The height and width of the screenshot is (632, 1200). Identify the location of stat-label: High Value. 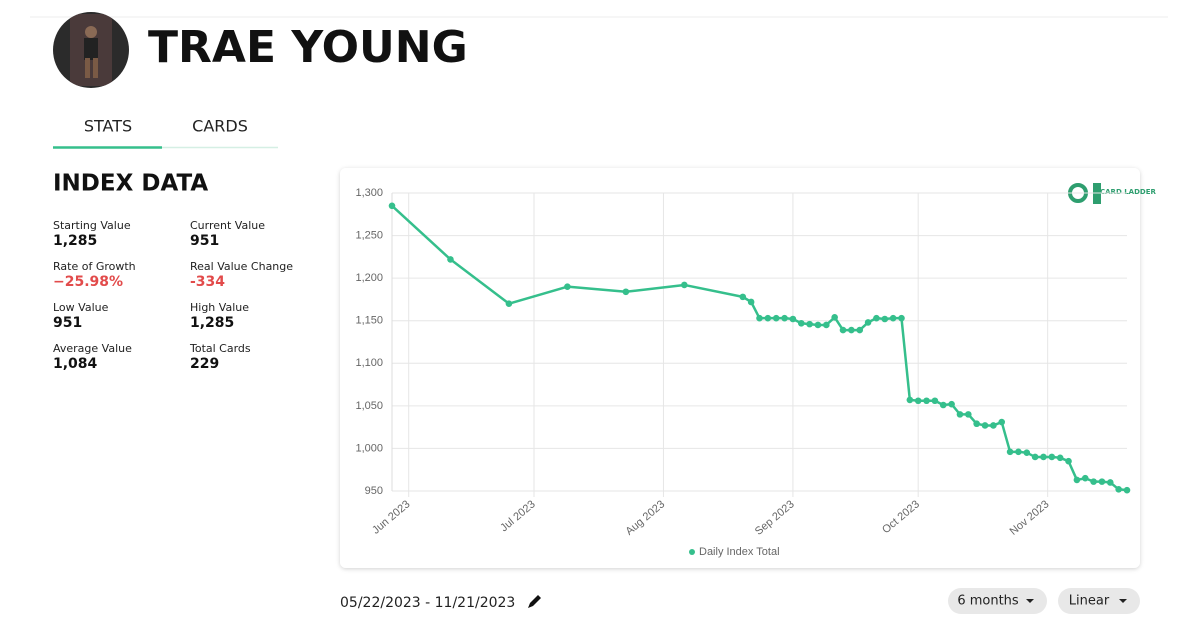
(219, 307).